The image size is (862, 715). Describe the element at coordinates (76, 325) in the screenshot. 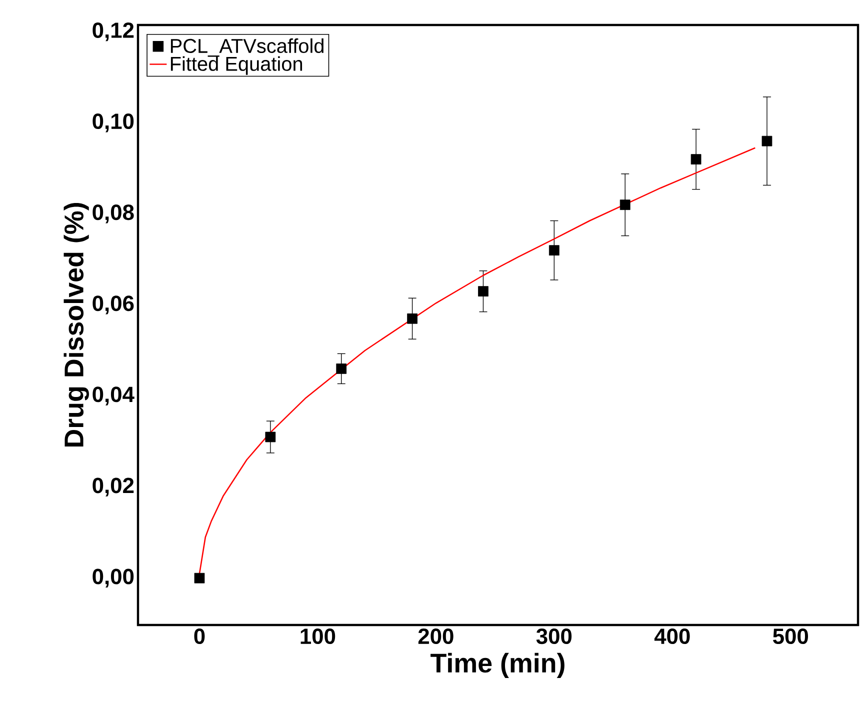

I see `y-axis-title: Drug Dissolved (%)` at that location.